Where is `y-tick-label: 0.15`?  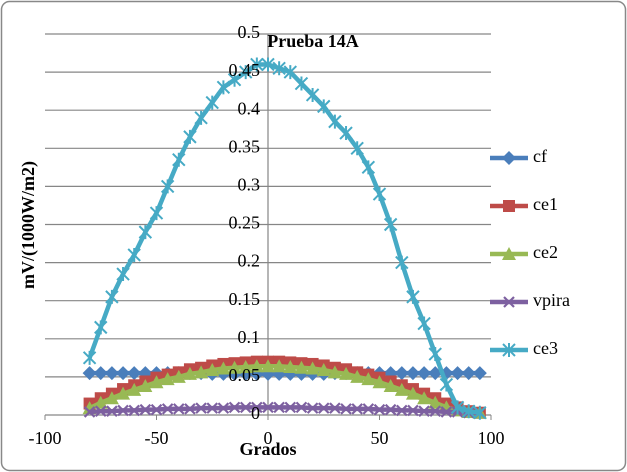 y-tick-label: 0.15 is located at coordinates (245, 299).